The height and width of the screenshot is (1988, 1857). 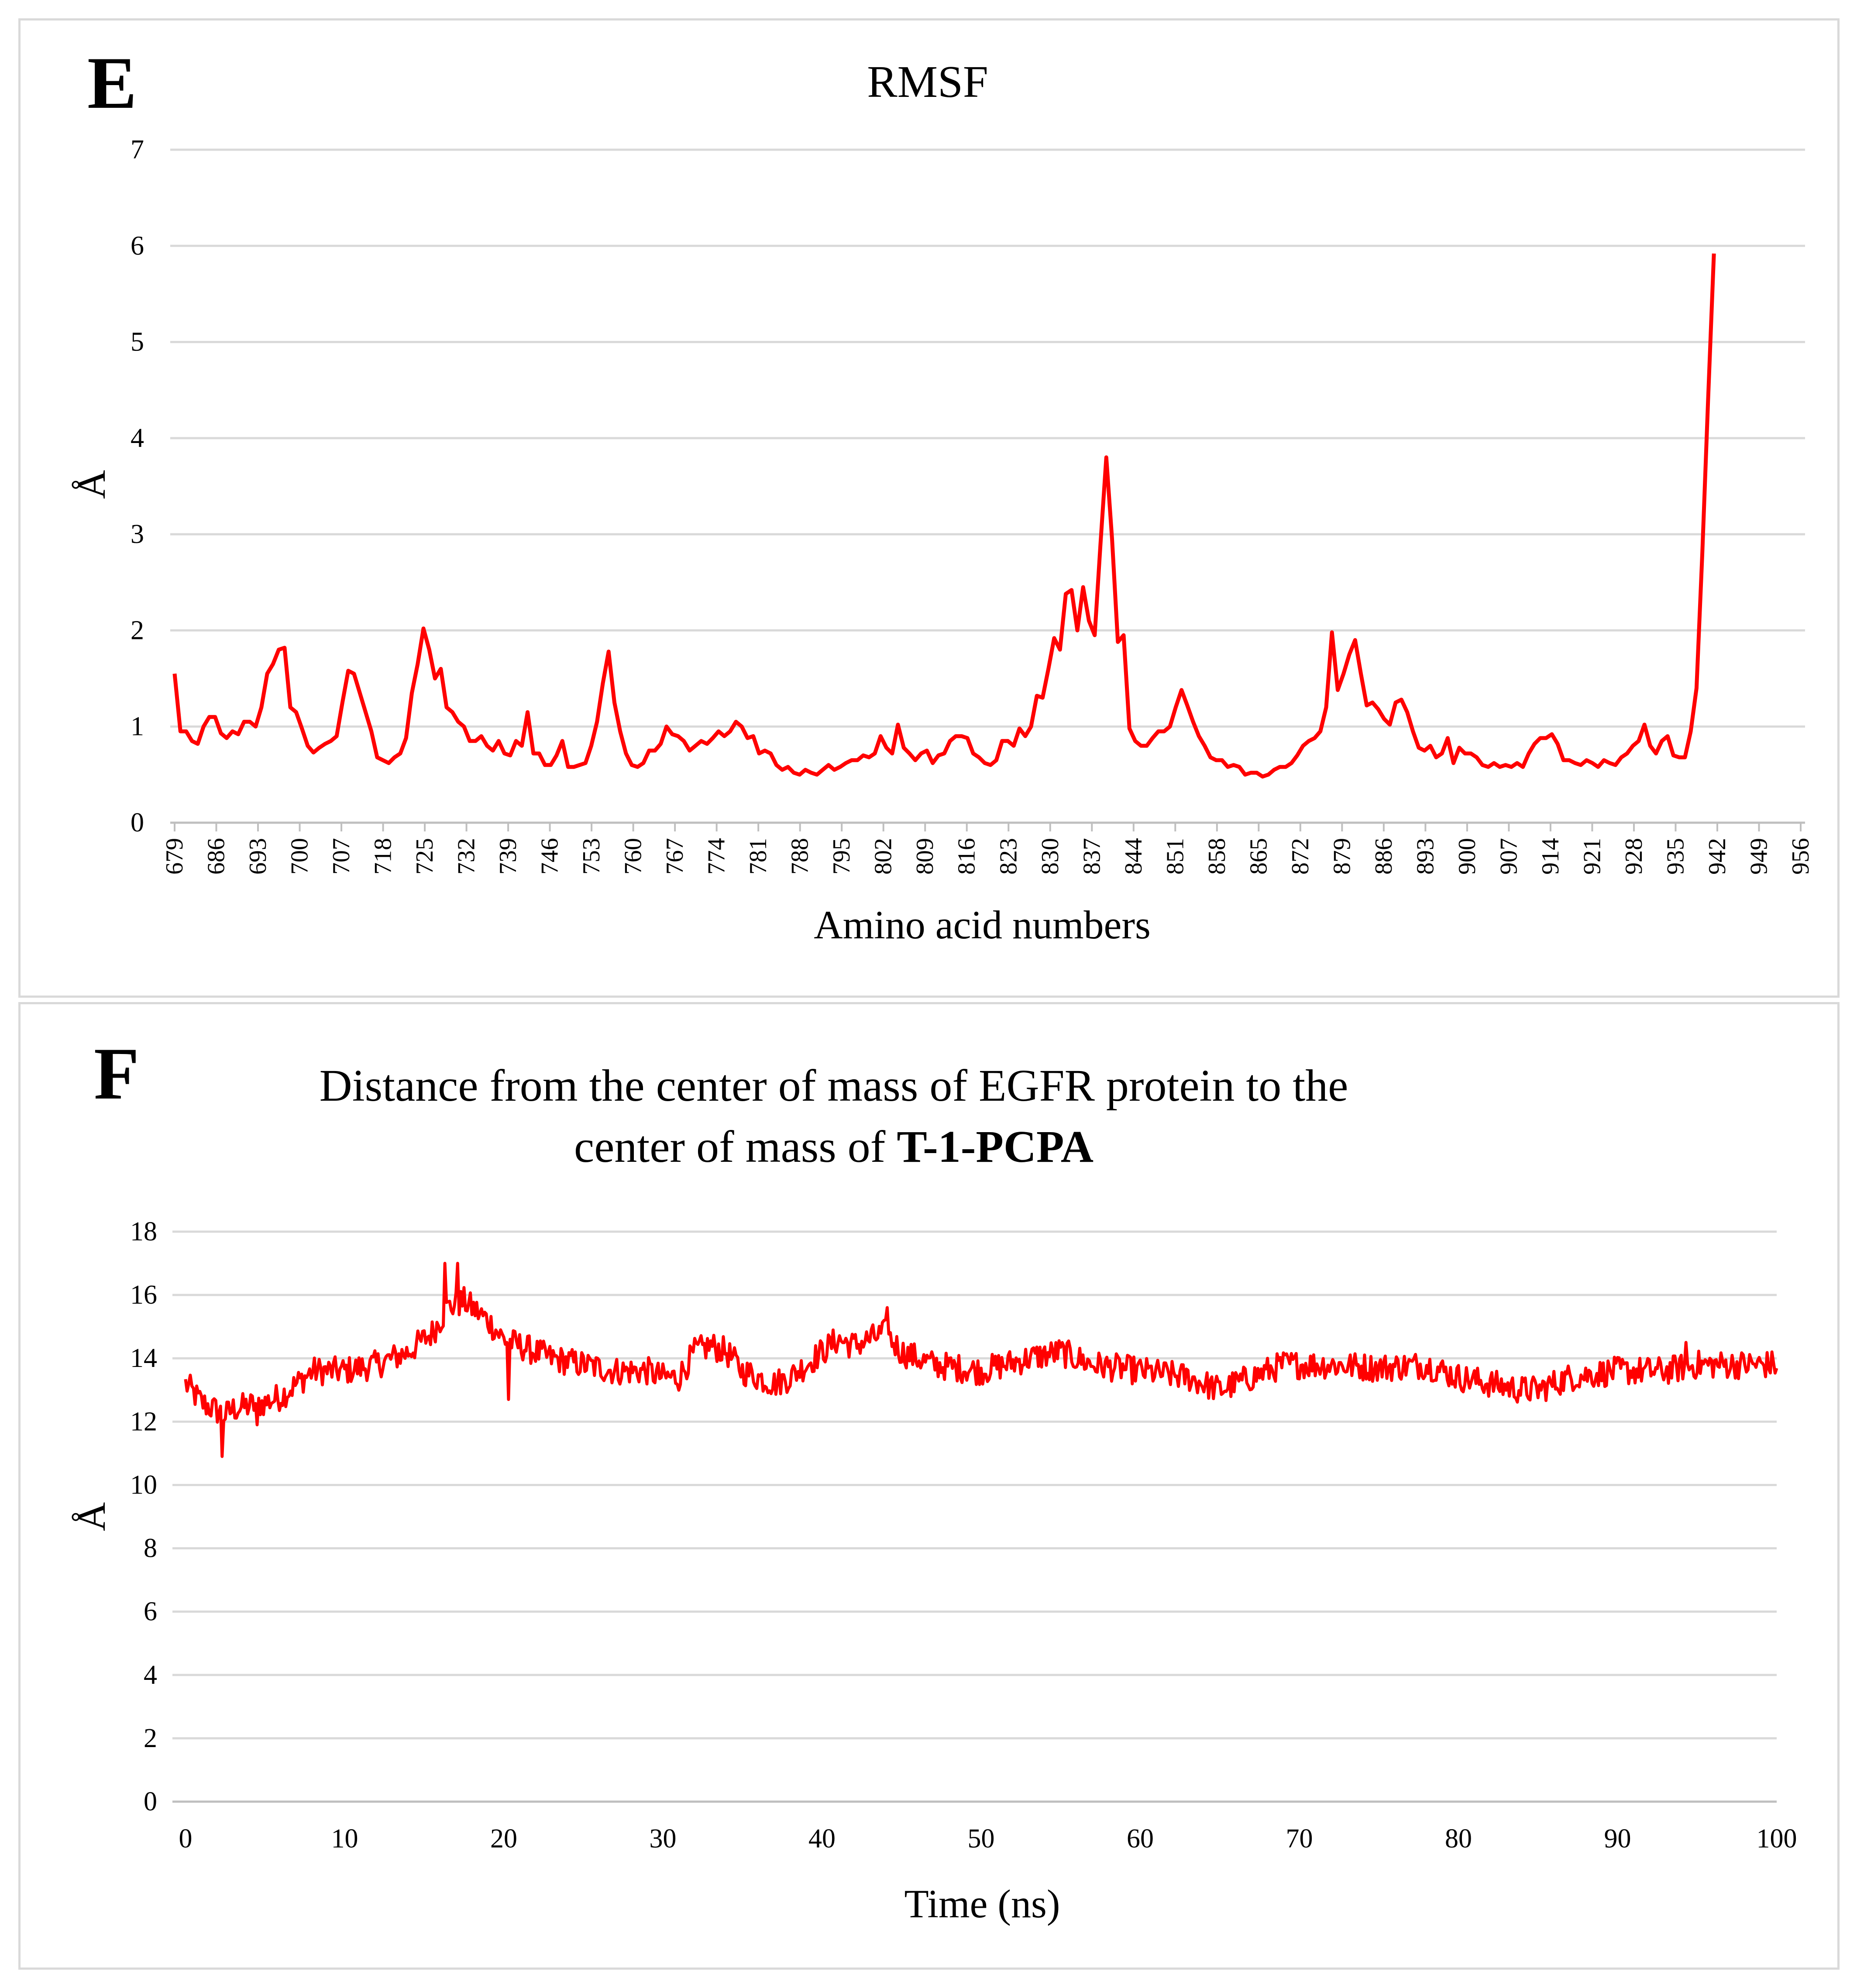 I want to click on y-tick-label-e: 2, so click(x=137, y=630).